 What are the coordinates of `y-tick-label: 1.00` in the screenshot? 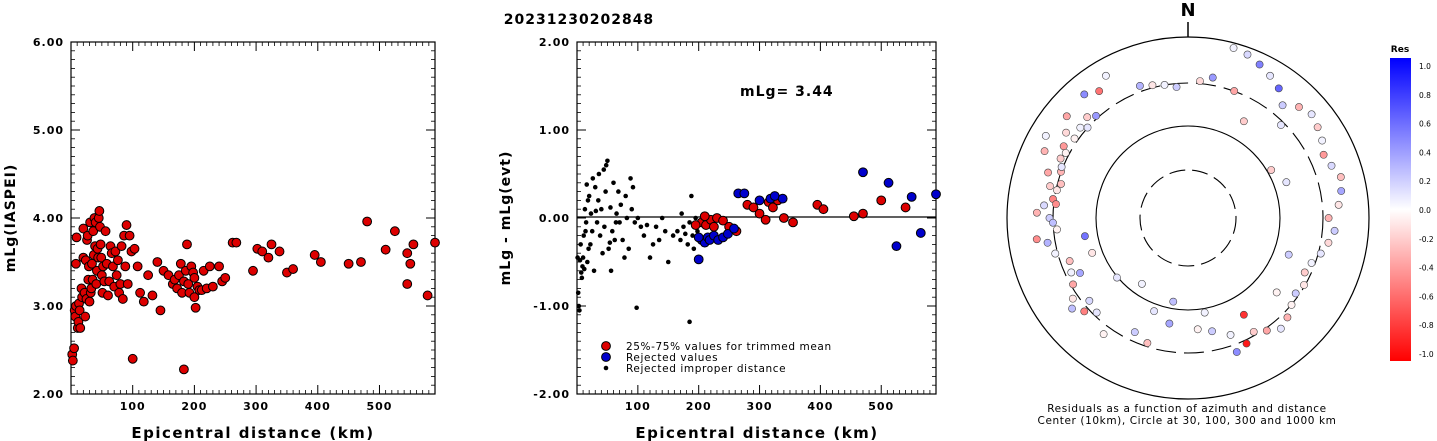 It's located at (554, 130).